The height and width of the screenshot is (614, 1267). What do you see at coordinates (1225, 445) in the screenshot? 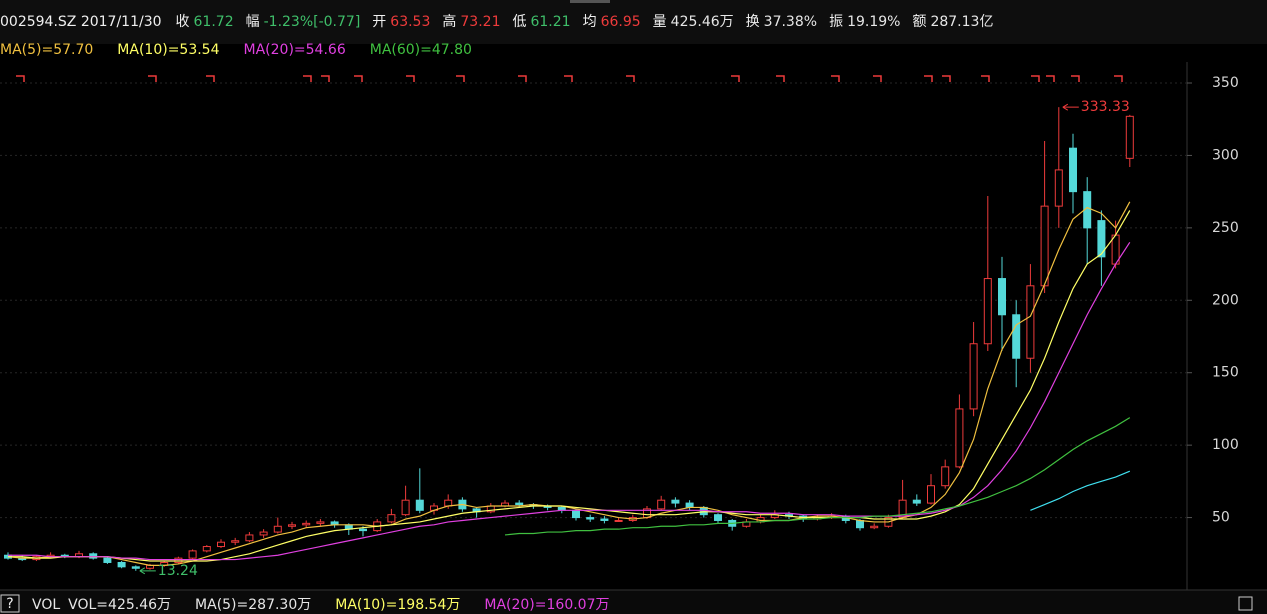
I see `y-tick-label: 100` at bounding box center [1225, 445].